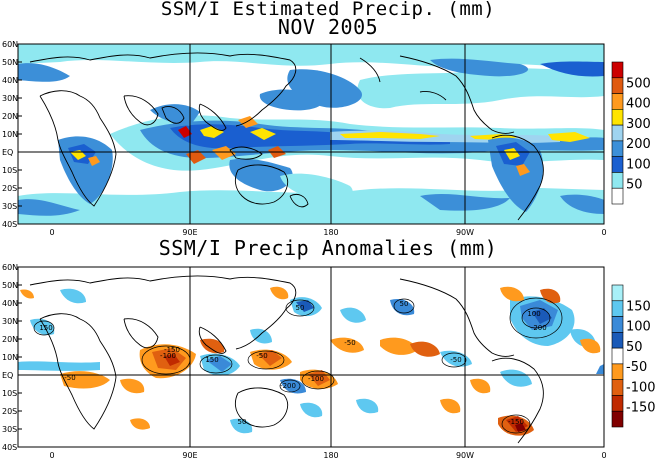  Describe the element at coordinates (638, 144) in the screenshot. I see `colorbar-label: 200` at that location.